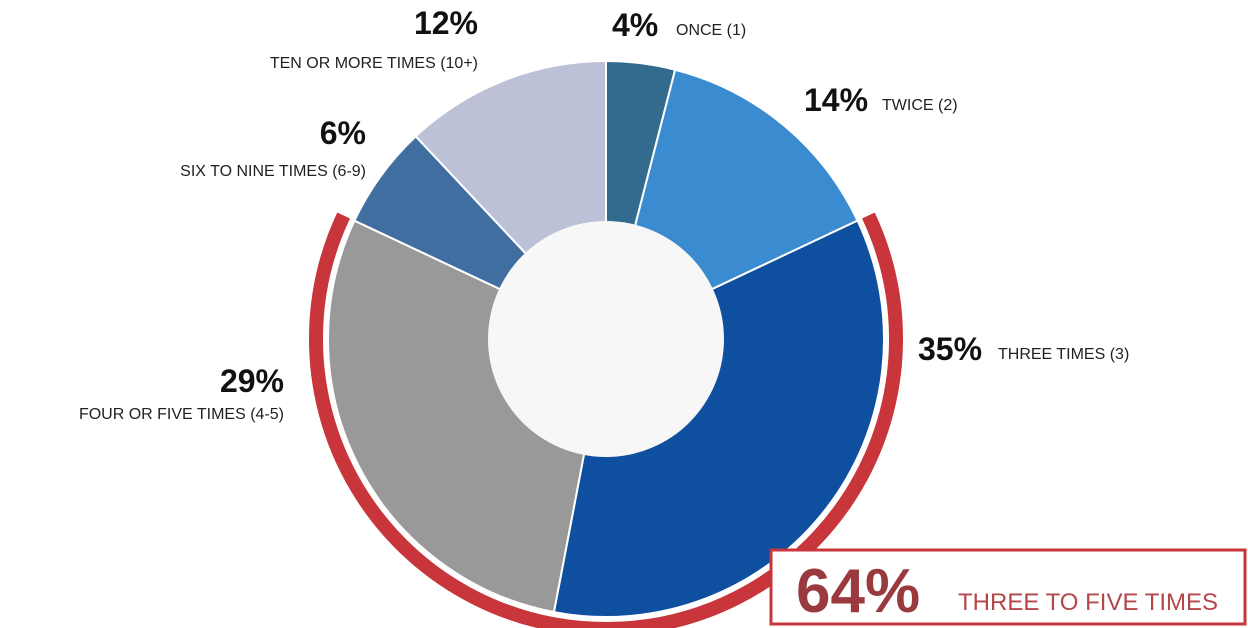 The width and height of the screenshot is (1248, 628). I want to click on highlight-label: THREE TO FIVE TIMES, so click(1088, 602).